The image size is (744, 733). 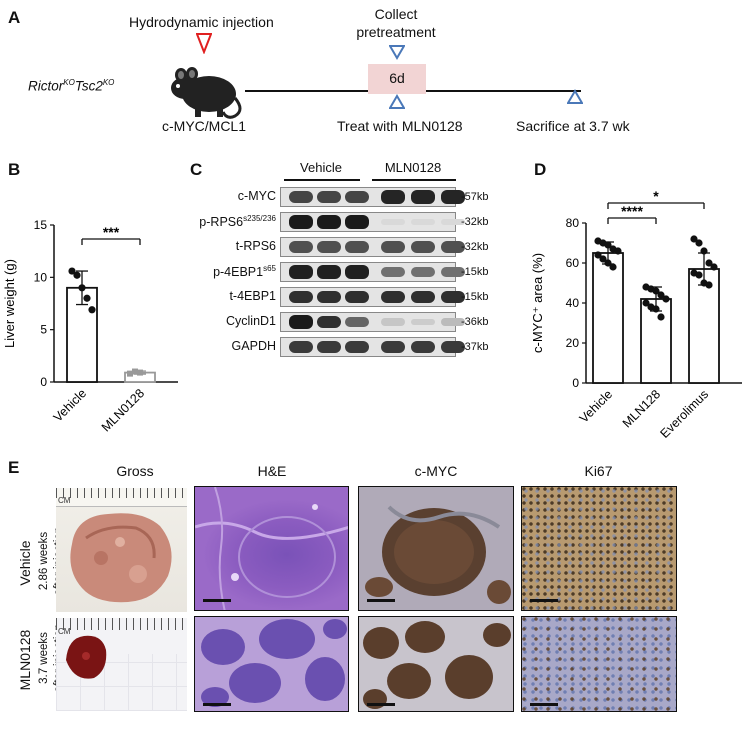 I want to click on col-cmyc: c-MYC, so click(x=436, y=471).